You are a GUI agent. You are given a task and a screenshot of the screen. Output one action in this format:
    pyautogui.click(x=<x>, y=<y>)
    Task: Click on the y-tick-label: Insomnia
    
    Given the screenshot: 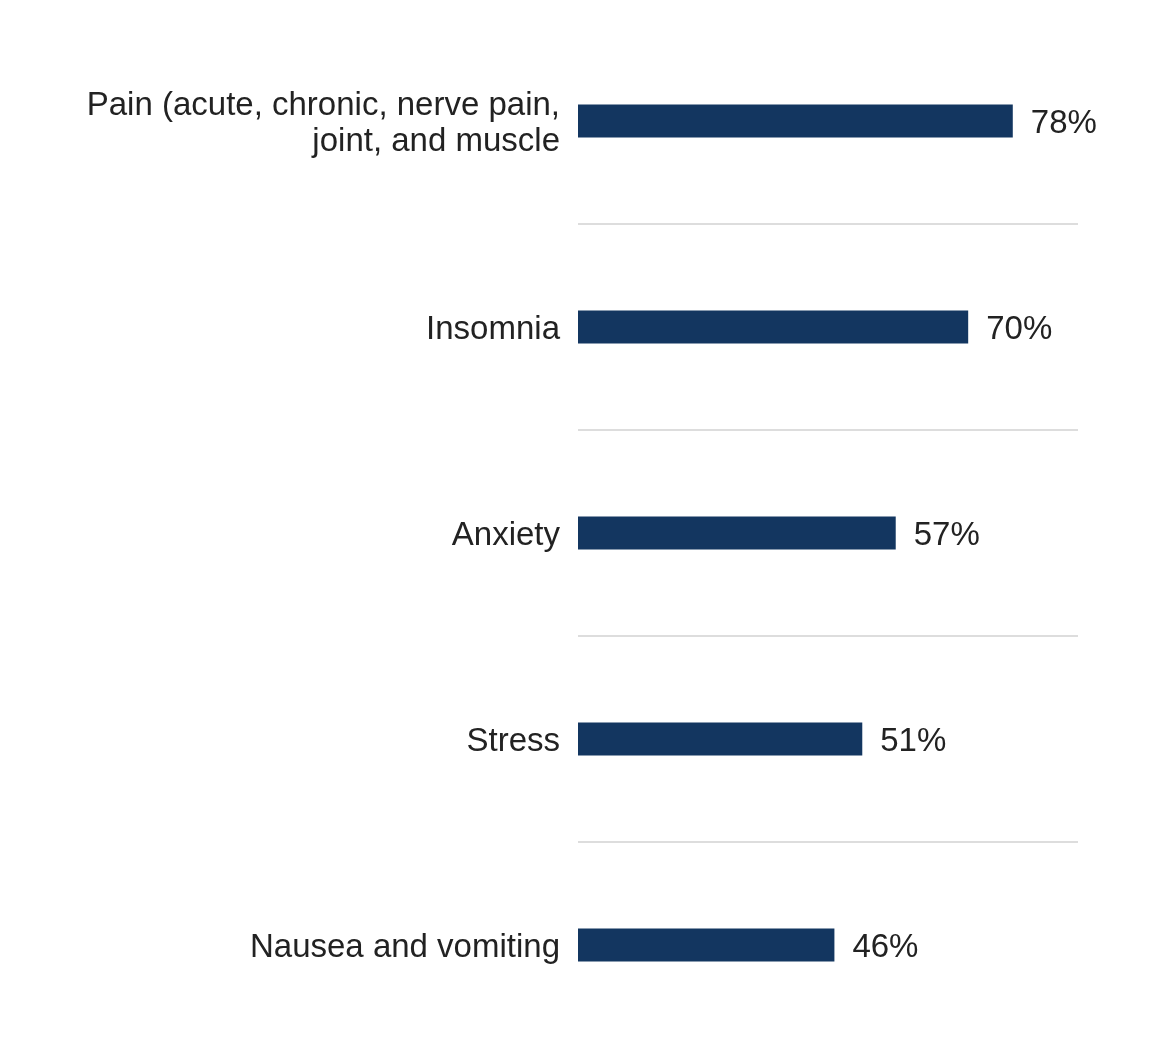 What is the action you would take?
    pyautogui.click(x=493, y=327)
    